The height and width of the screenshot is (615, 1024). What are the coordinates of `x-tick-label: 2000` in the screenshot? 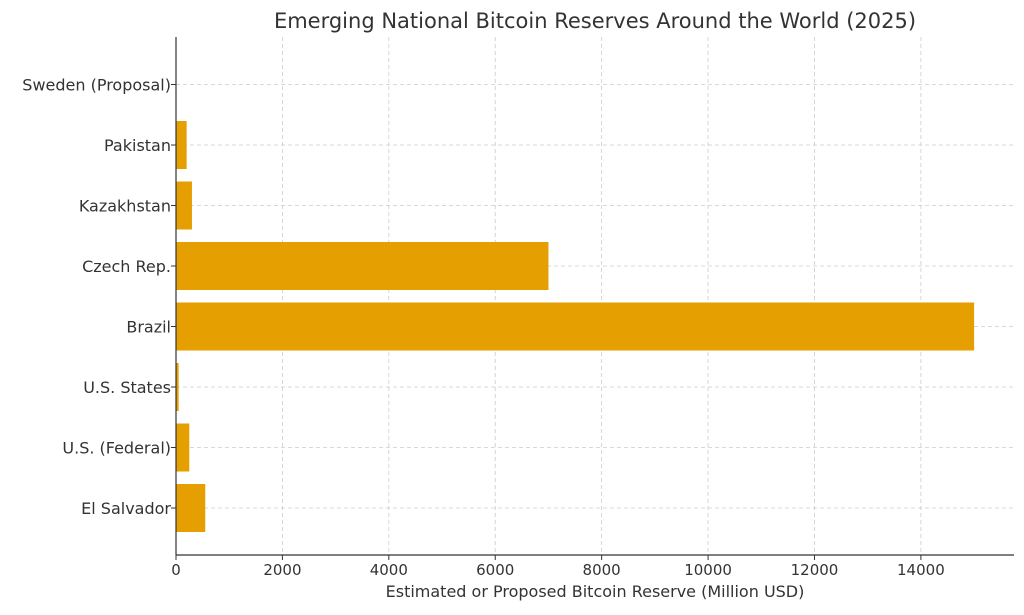 It's located at (282, 570).